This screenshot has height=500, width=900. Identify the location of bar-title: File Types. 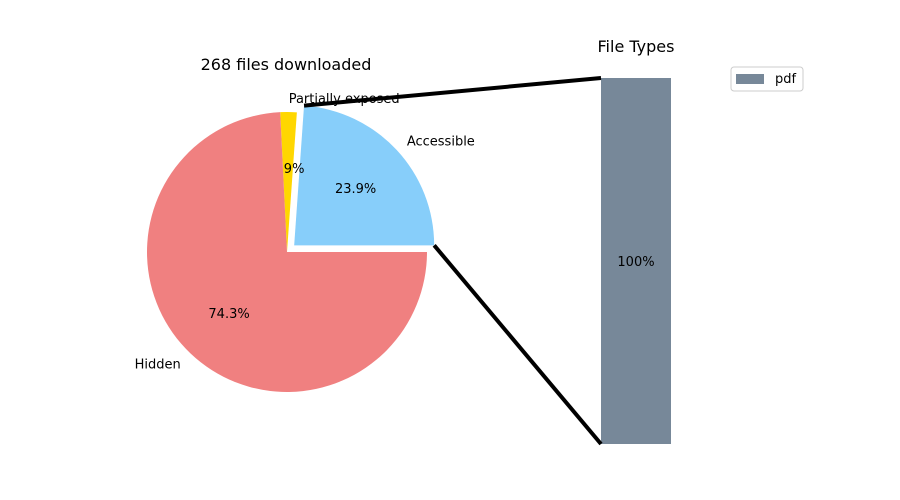
(636, 46).